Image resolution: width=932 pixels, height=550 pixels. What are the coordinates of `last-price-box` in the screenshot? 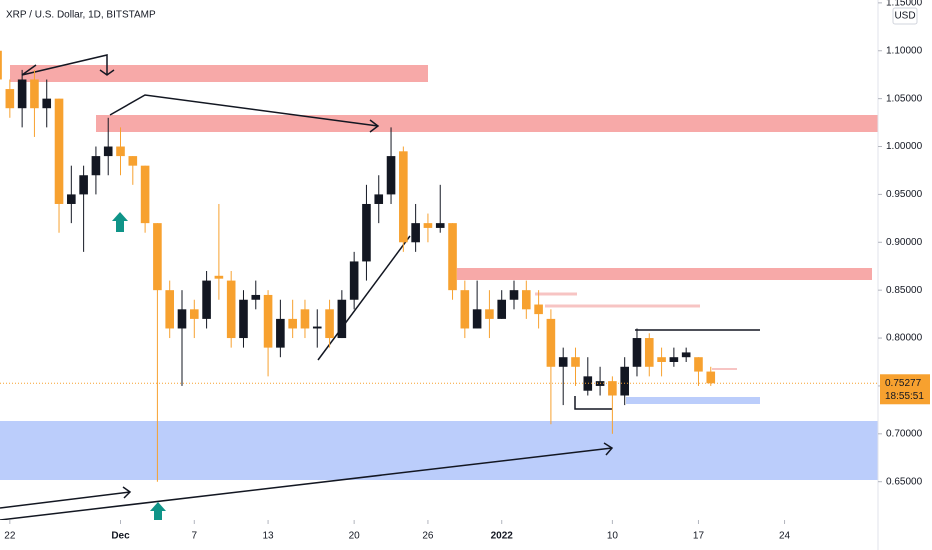 It's located at (905, 389).